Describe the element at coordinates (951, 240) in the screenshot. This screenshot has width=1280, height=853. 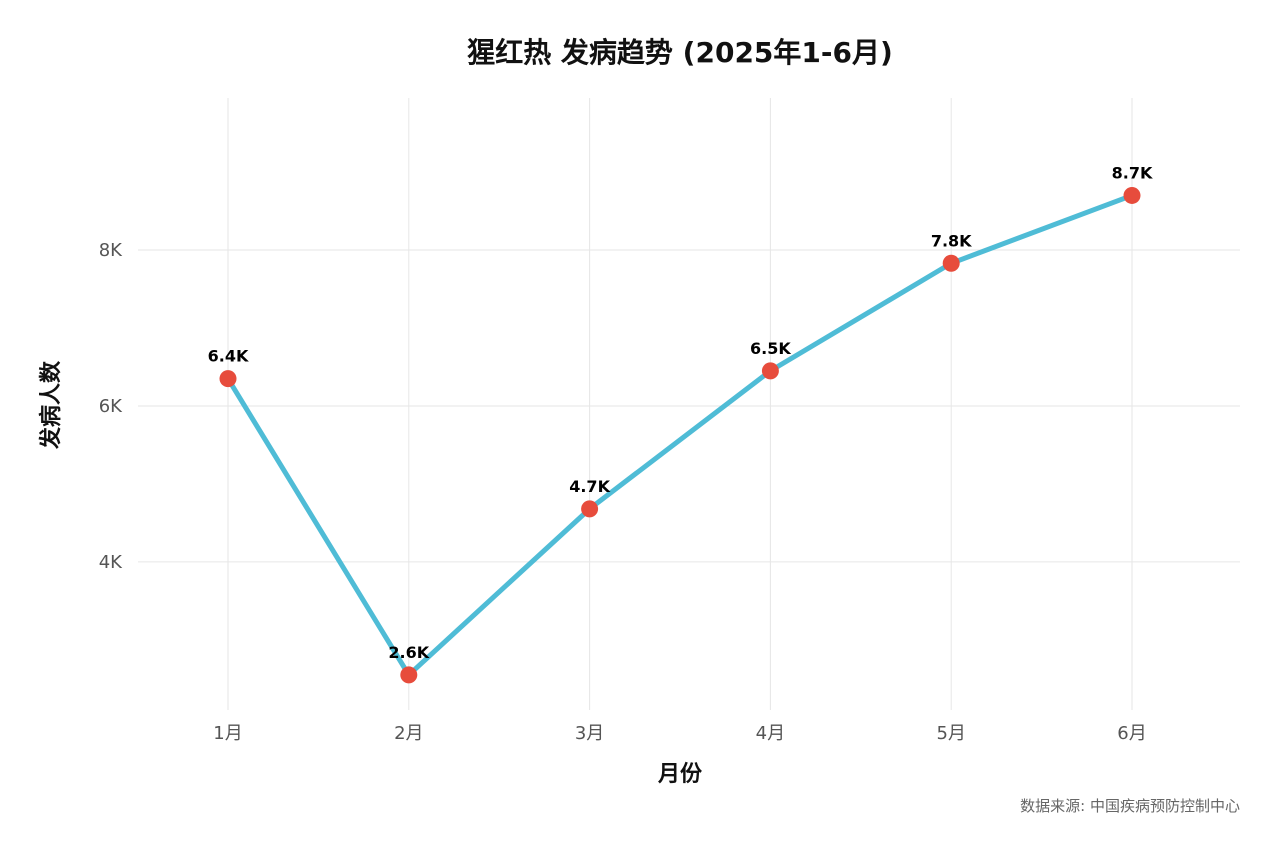
I see `data-label: 7.8K` at that location.